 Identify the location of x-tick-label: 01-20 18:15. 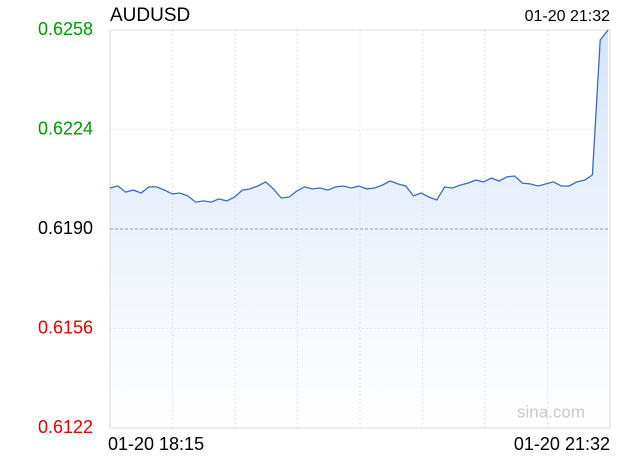
(156, 444).